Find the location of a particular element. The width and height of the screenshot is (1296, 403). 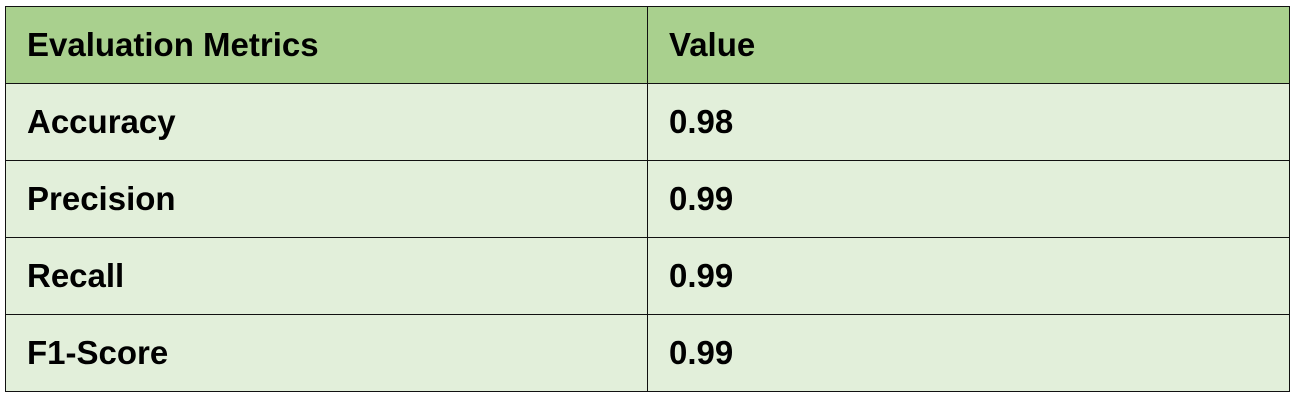

header-evaluation-metrics: Evaluation Metrics is located at coordinates (326, 45).